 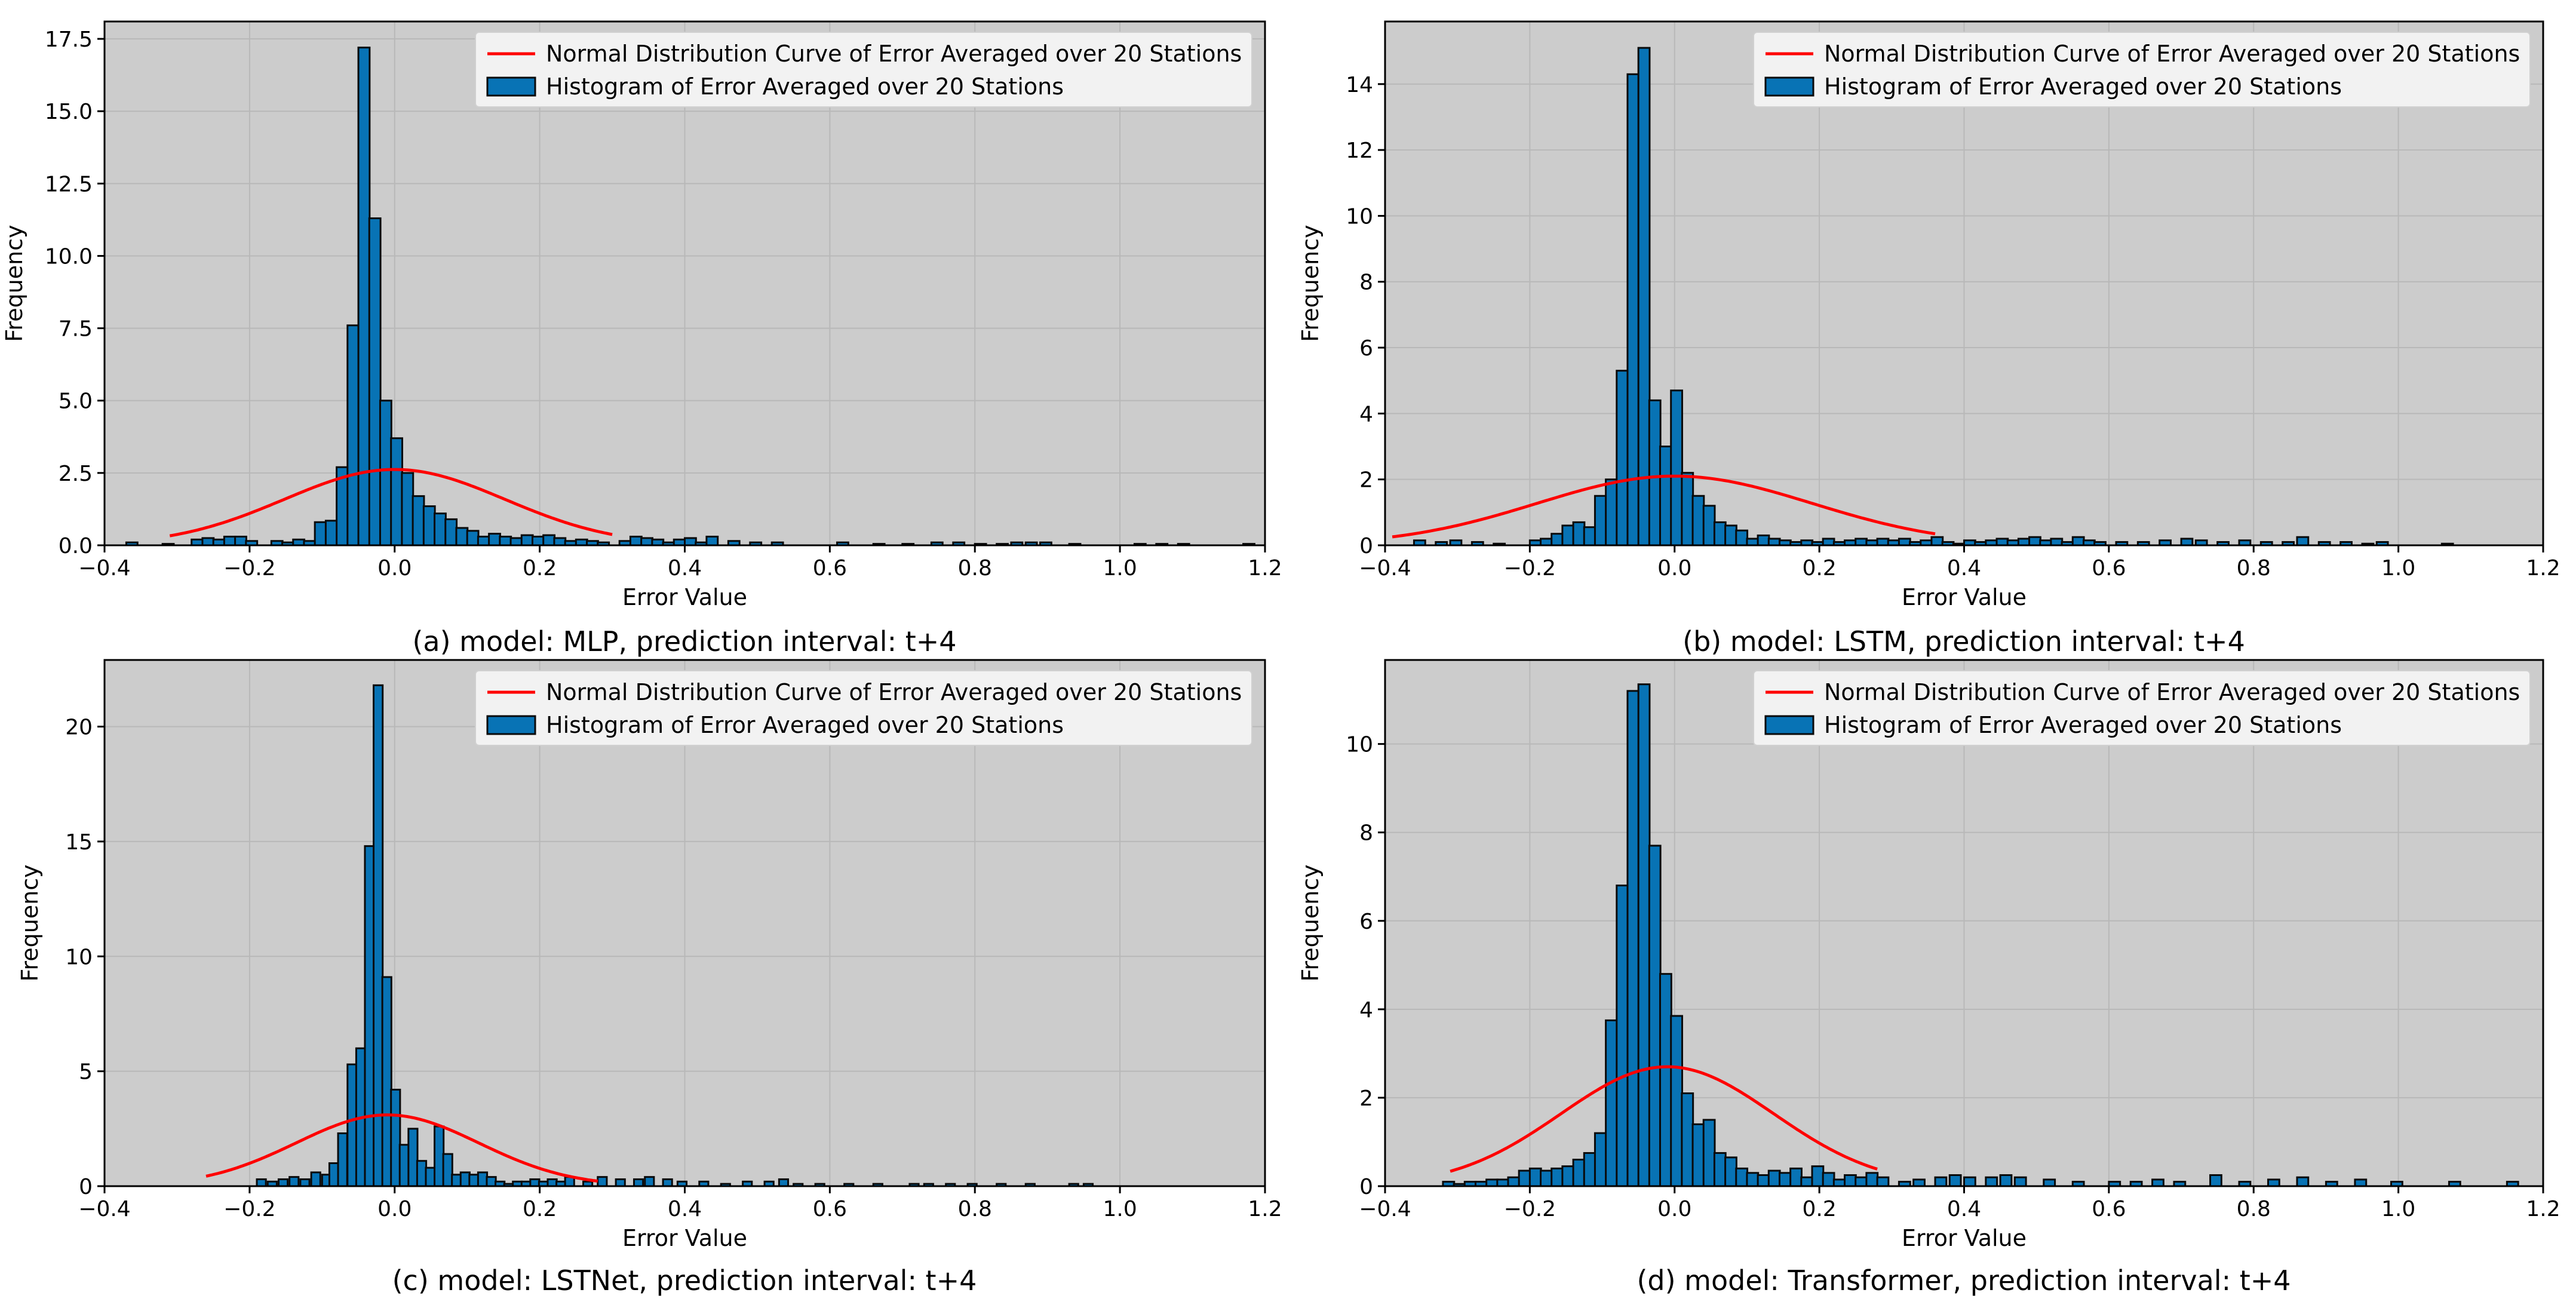 I want to click on y-tick-label: 20, so click(x=79, y=728).